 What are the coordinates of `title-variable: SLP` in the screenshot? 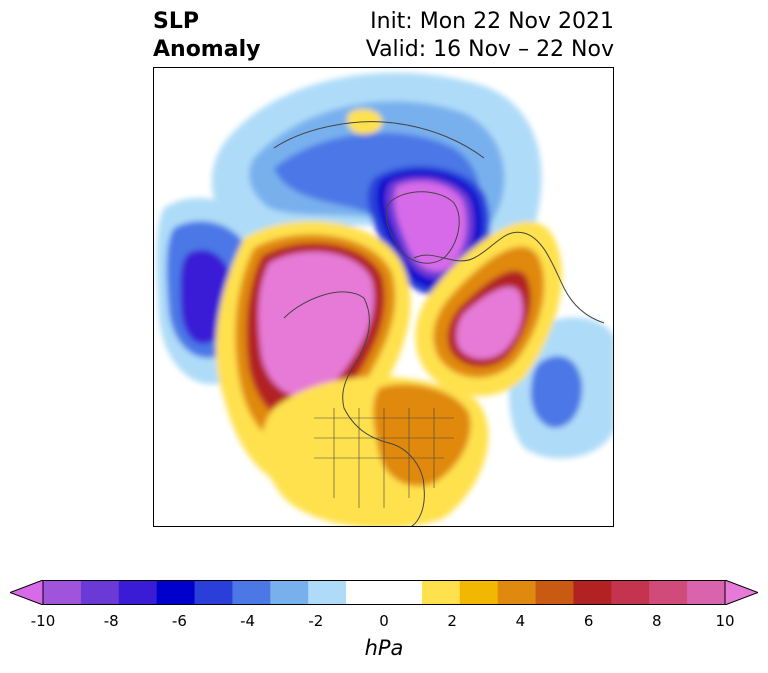 It's located at (176, 21).